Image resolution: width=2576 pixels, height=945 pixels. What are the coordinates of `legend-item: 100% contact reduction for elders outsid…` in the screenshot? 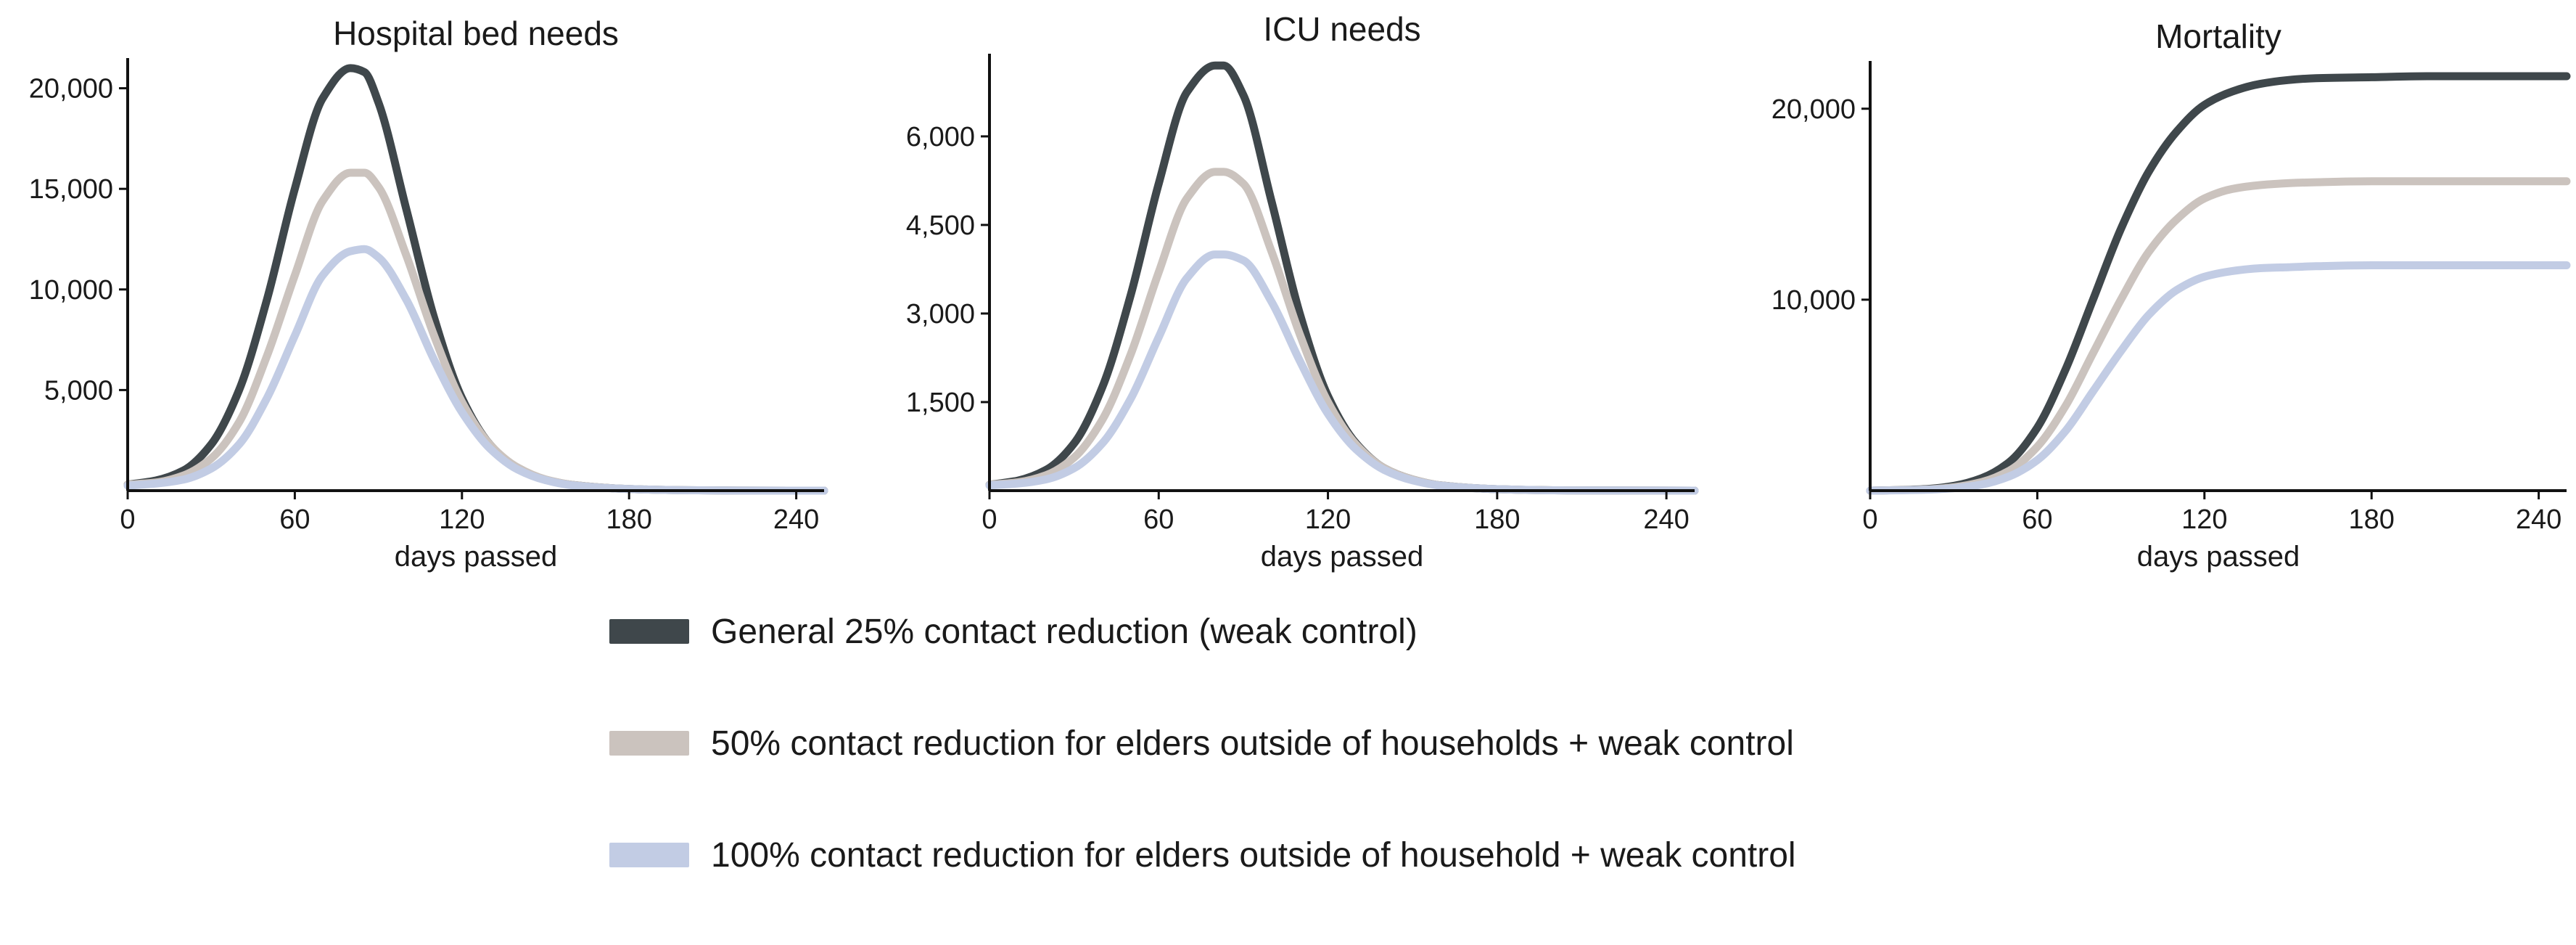 It's located at (1202, 855).